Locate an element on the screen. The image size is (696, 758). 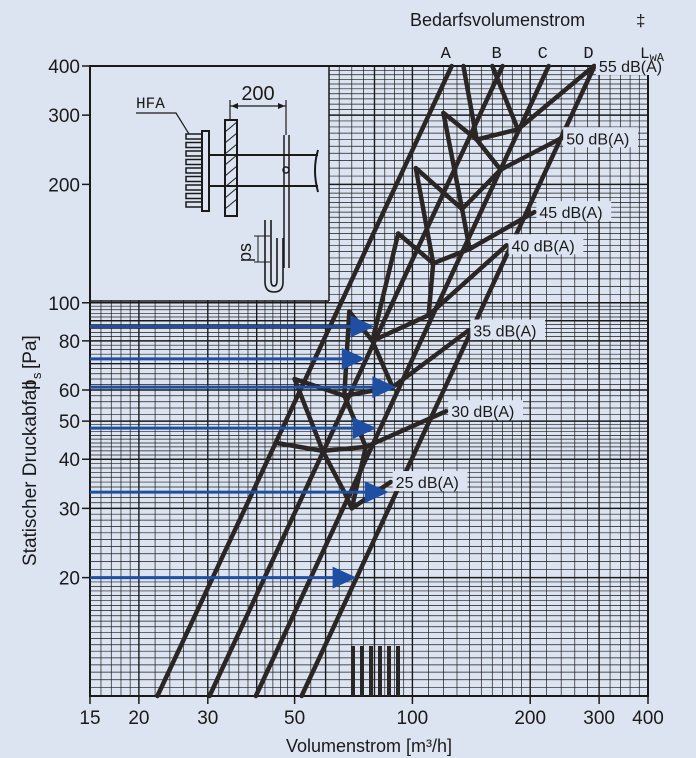
series-label-a: A is located at coordinates (446, 54).